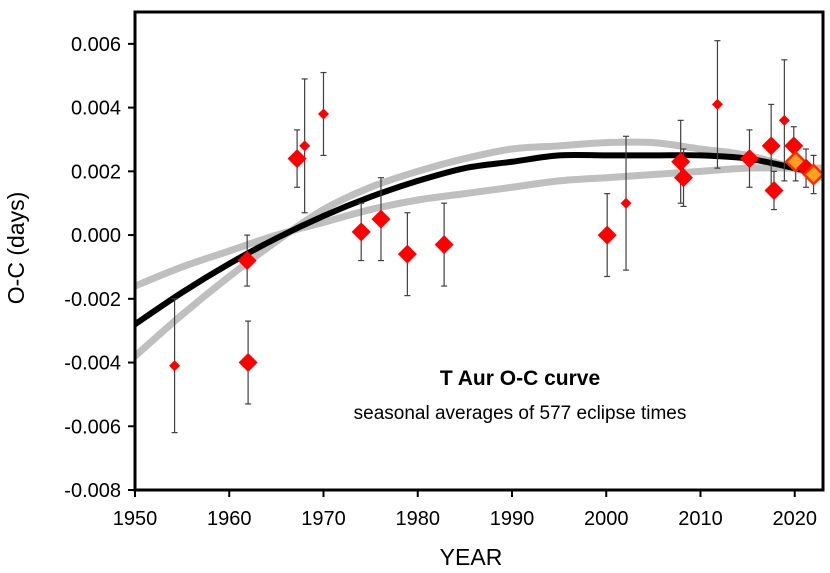  What do you see at coordinates (417, 519) in the screenshot?
I see `x-tick-label: 1980` at bounding box center [417, 519].